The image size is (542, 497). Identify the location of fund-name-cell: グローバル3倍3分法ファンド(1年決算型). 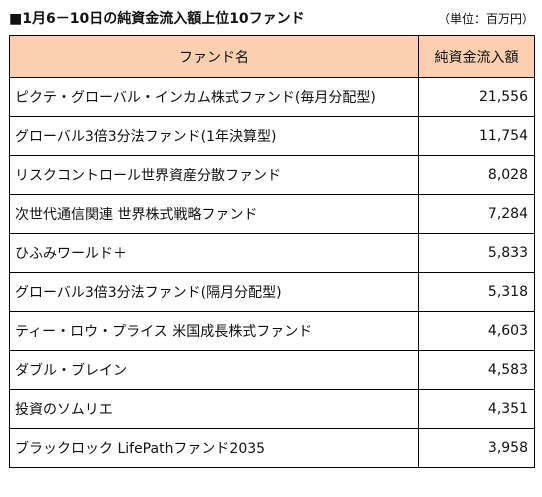
(214, 136).